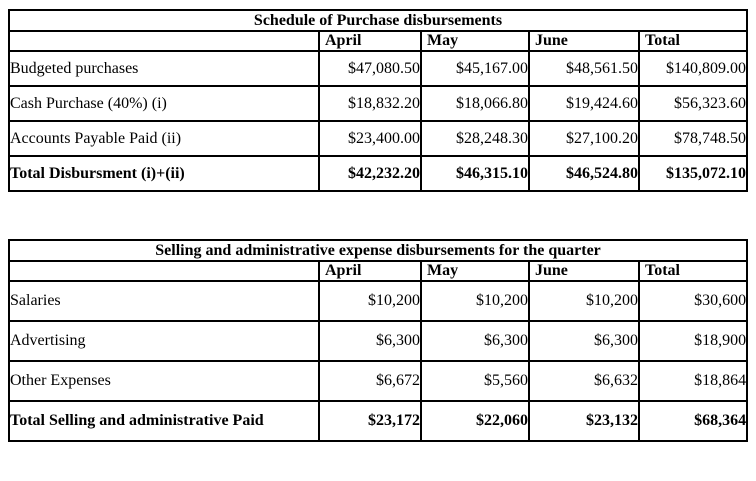 The image size is (756, 481). What do you see at coordinates (370, 68) in the screenshot?
I see `cell-value: $47,080.50` at bounding box center [370, 68].